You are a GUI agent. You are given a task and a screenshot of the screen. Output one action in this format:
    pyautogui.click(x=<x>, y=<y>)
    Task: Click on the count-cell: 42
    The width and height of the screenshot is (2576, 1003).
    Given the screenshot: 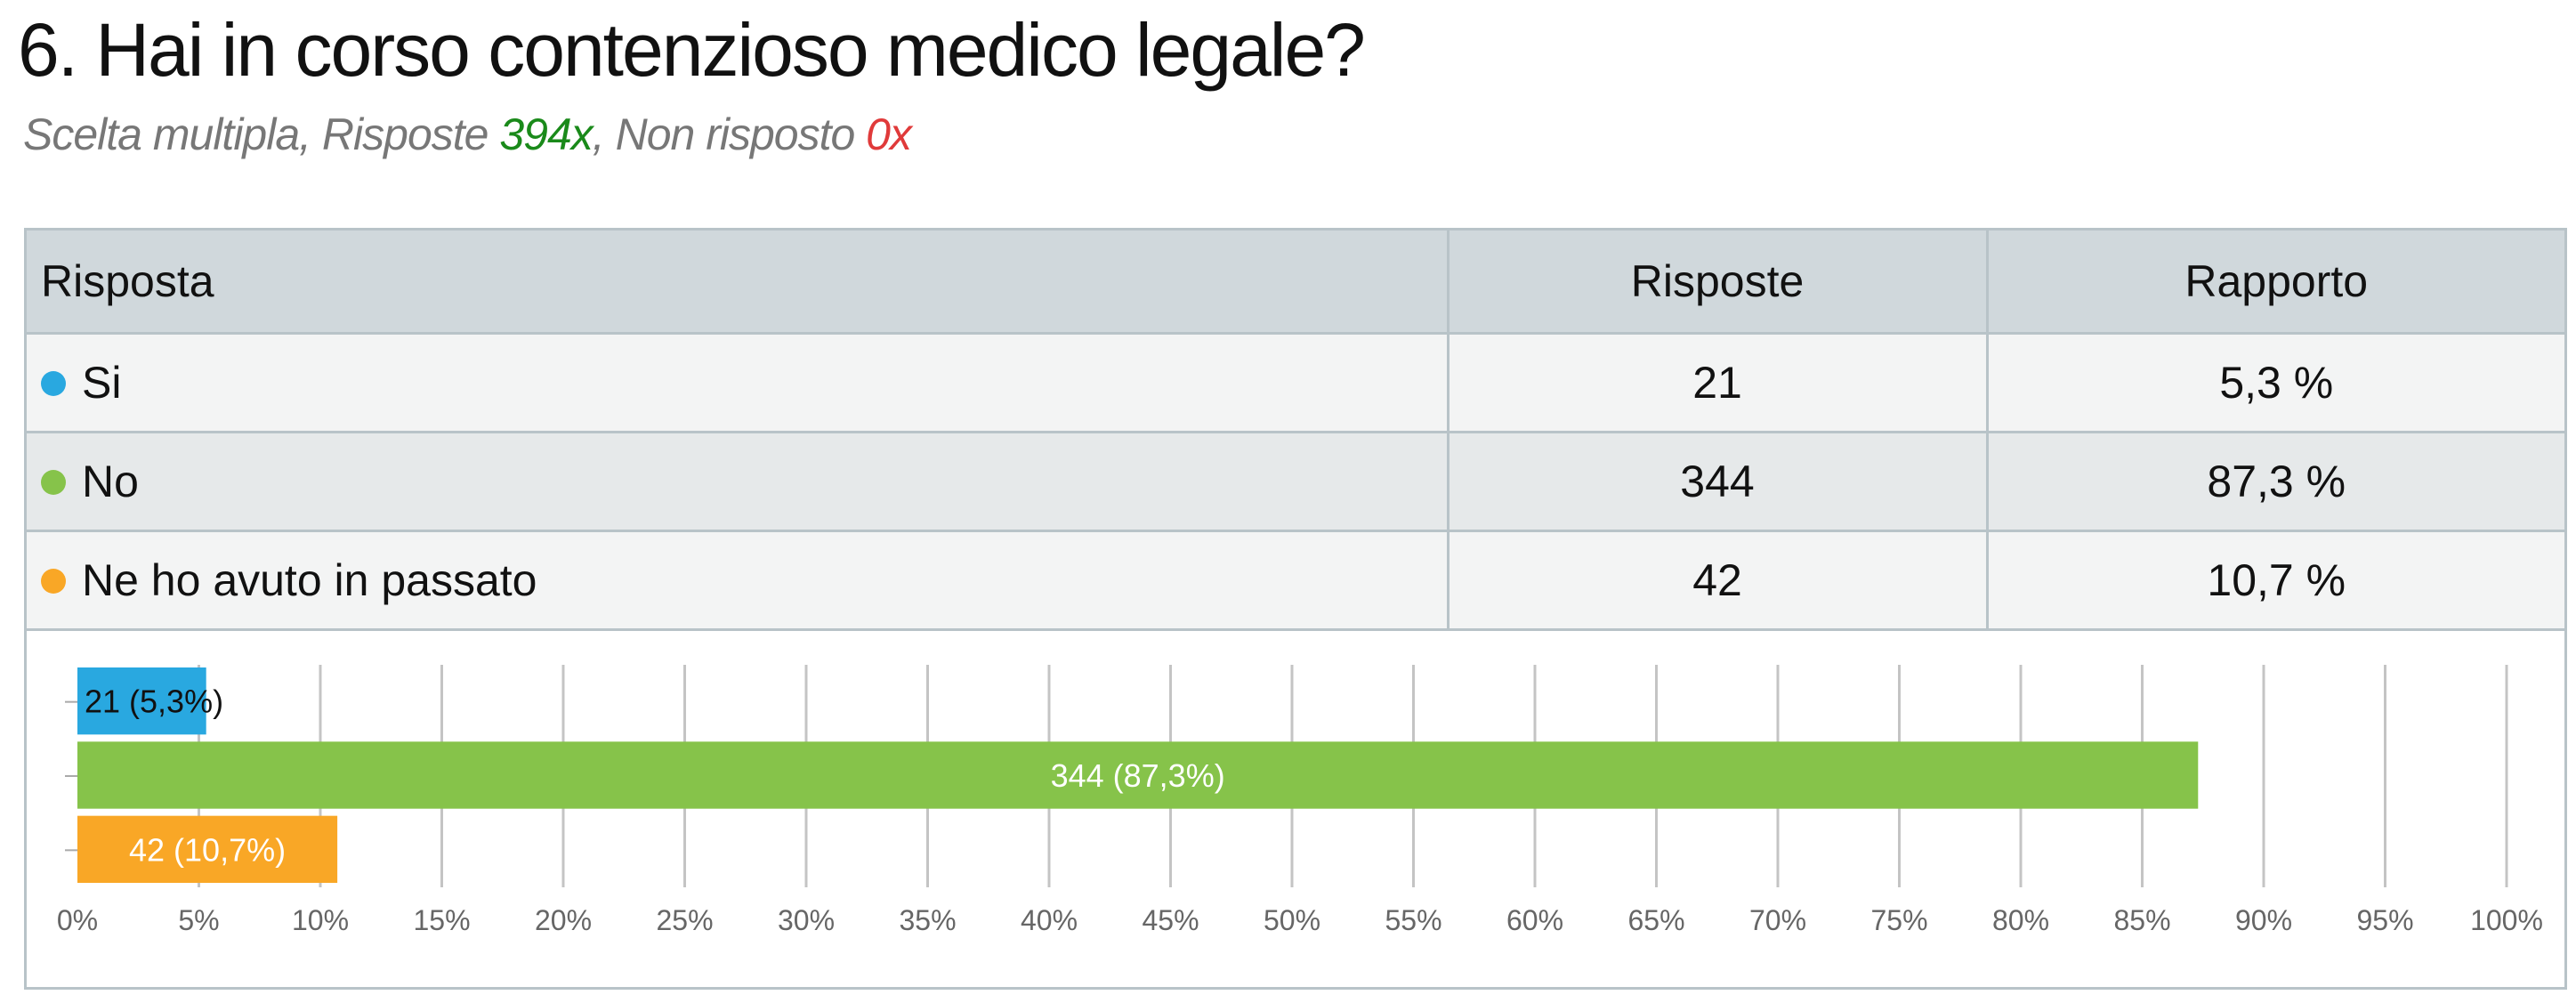 What is the action you would take?
    pyautogui.click(x=1717, y=580)
    